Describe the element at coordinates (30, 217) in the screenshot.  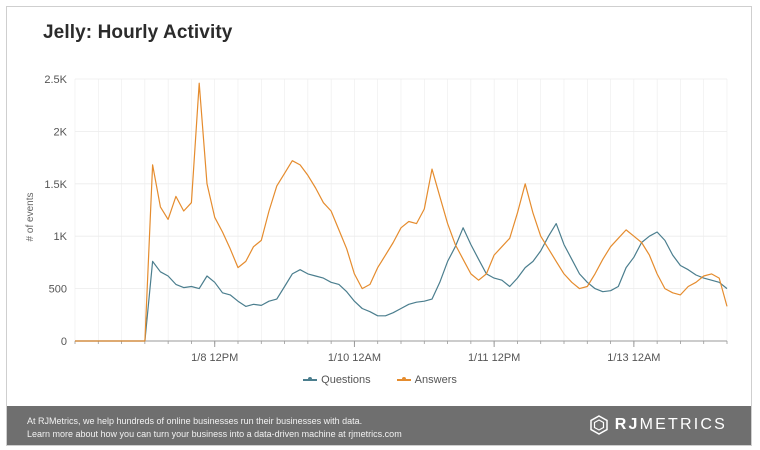
I see `y-axis-label: # of events` at that location.